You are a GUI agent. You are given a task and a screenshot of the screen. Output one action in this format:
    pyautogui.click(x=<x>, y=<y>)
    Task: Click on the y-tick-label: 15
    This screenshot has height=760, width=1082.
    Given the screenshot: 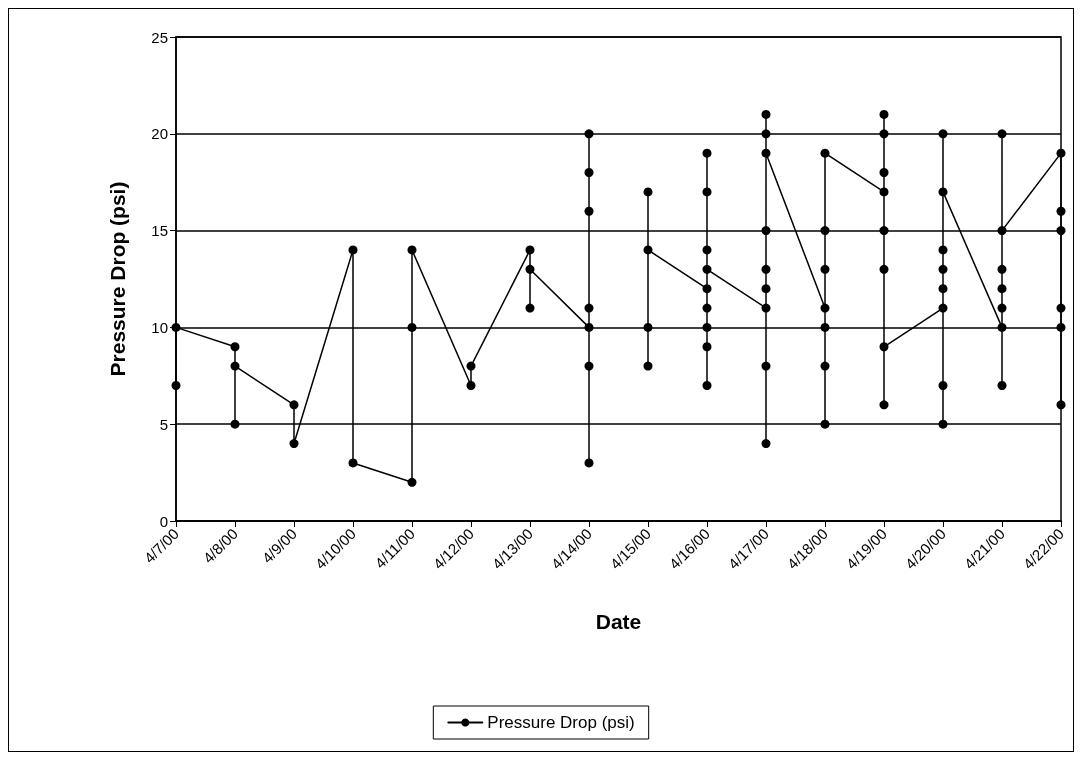 What is the action you would take?
    pyautogui.click(x=159, y=231)
    